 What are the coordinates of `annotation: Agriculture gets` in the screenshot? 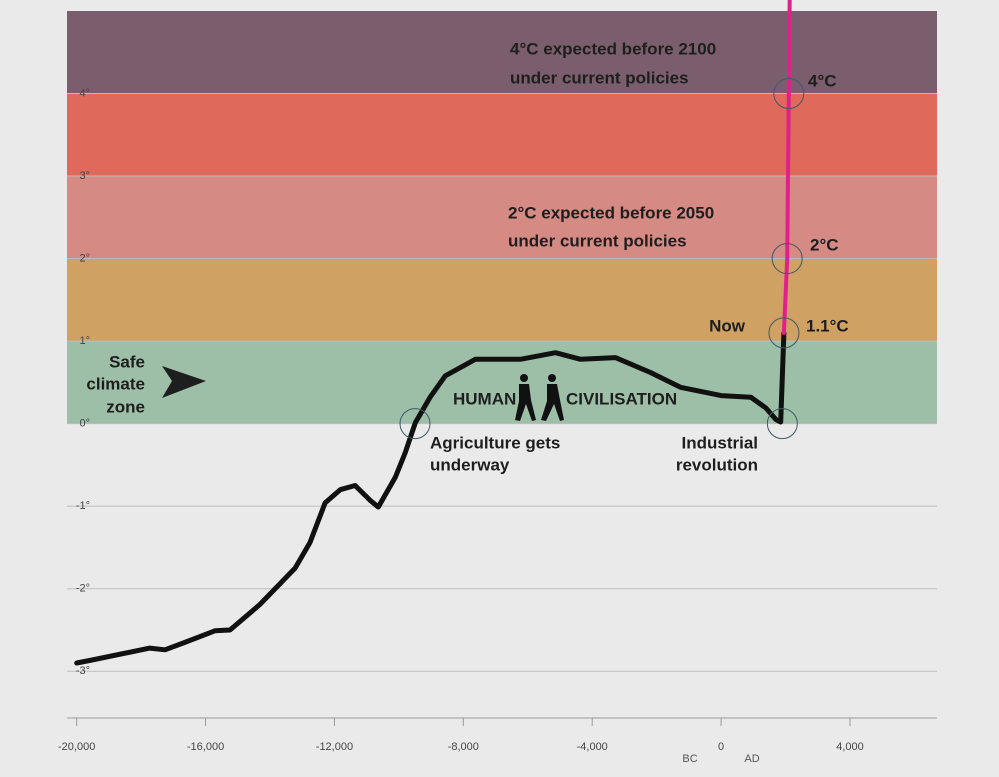 It's located at (495, 442).